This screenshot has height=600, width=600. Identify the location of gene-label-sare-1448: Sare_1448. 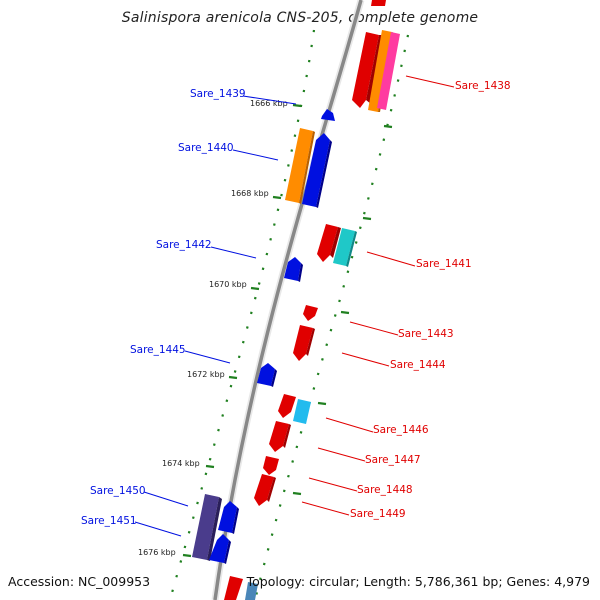
(385, 490).